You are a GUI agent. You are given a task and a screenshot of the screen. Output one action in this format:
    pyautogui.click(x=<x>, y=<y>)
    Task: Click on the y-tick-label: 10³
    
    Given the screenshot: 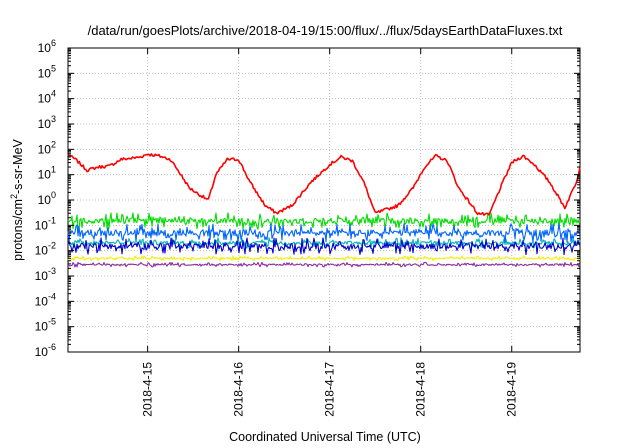 What is the action you would take?
    pyautogui.click(x=47, y=122)
    